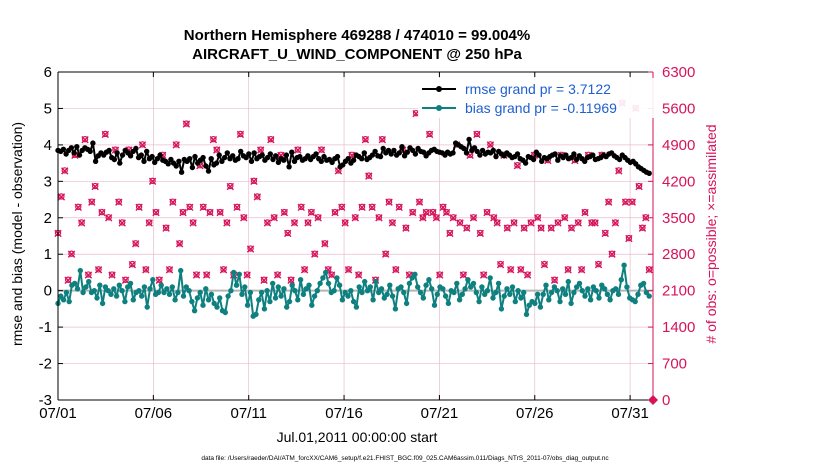 The width and height of the screenshot is (830, 470). What do you see at coordinates (630, 413) in the screenshot?
I see `x-tick-label: 07/31` at bounding box center [630, 413].